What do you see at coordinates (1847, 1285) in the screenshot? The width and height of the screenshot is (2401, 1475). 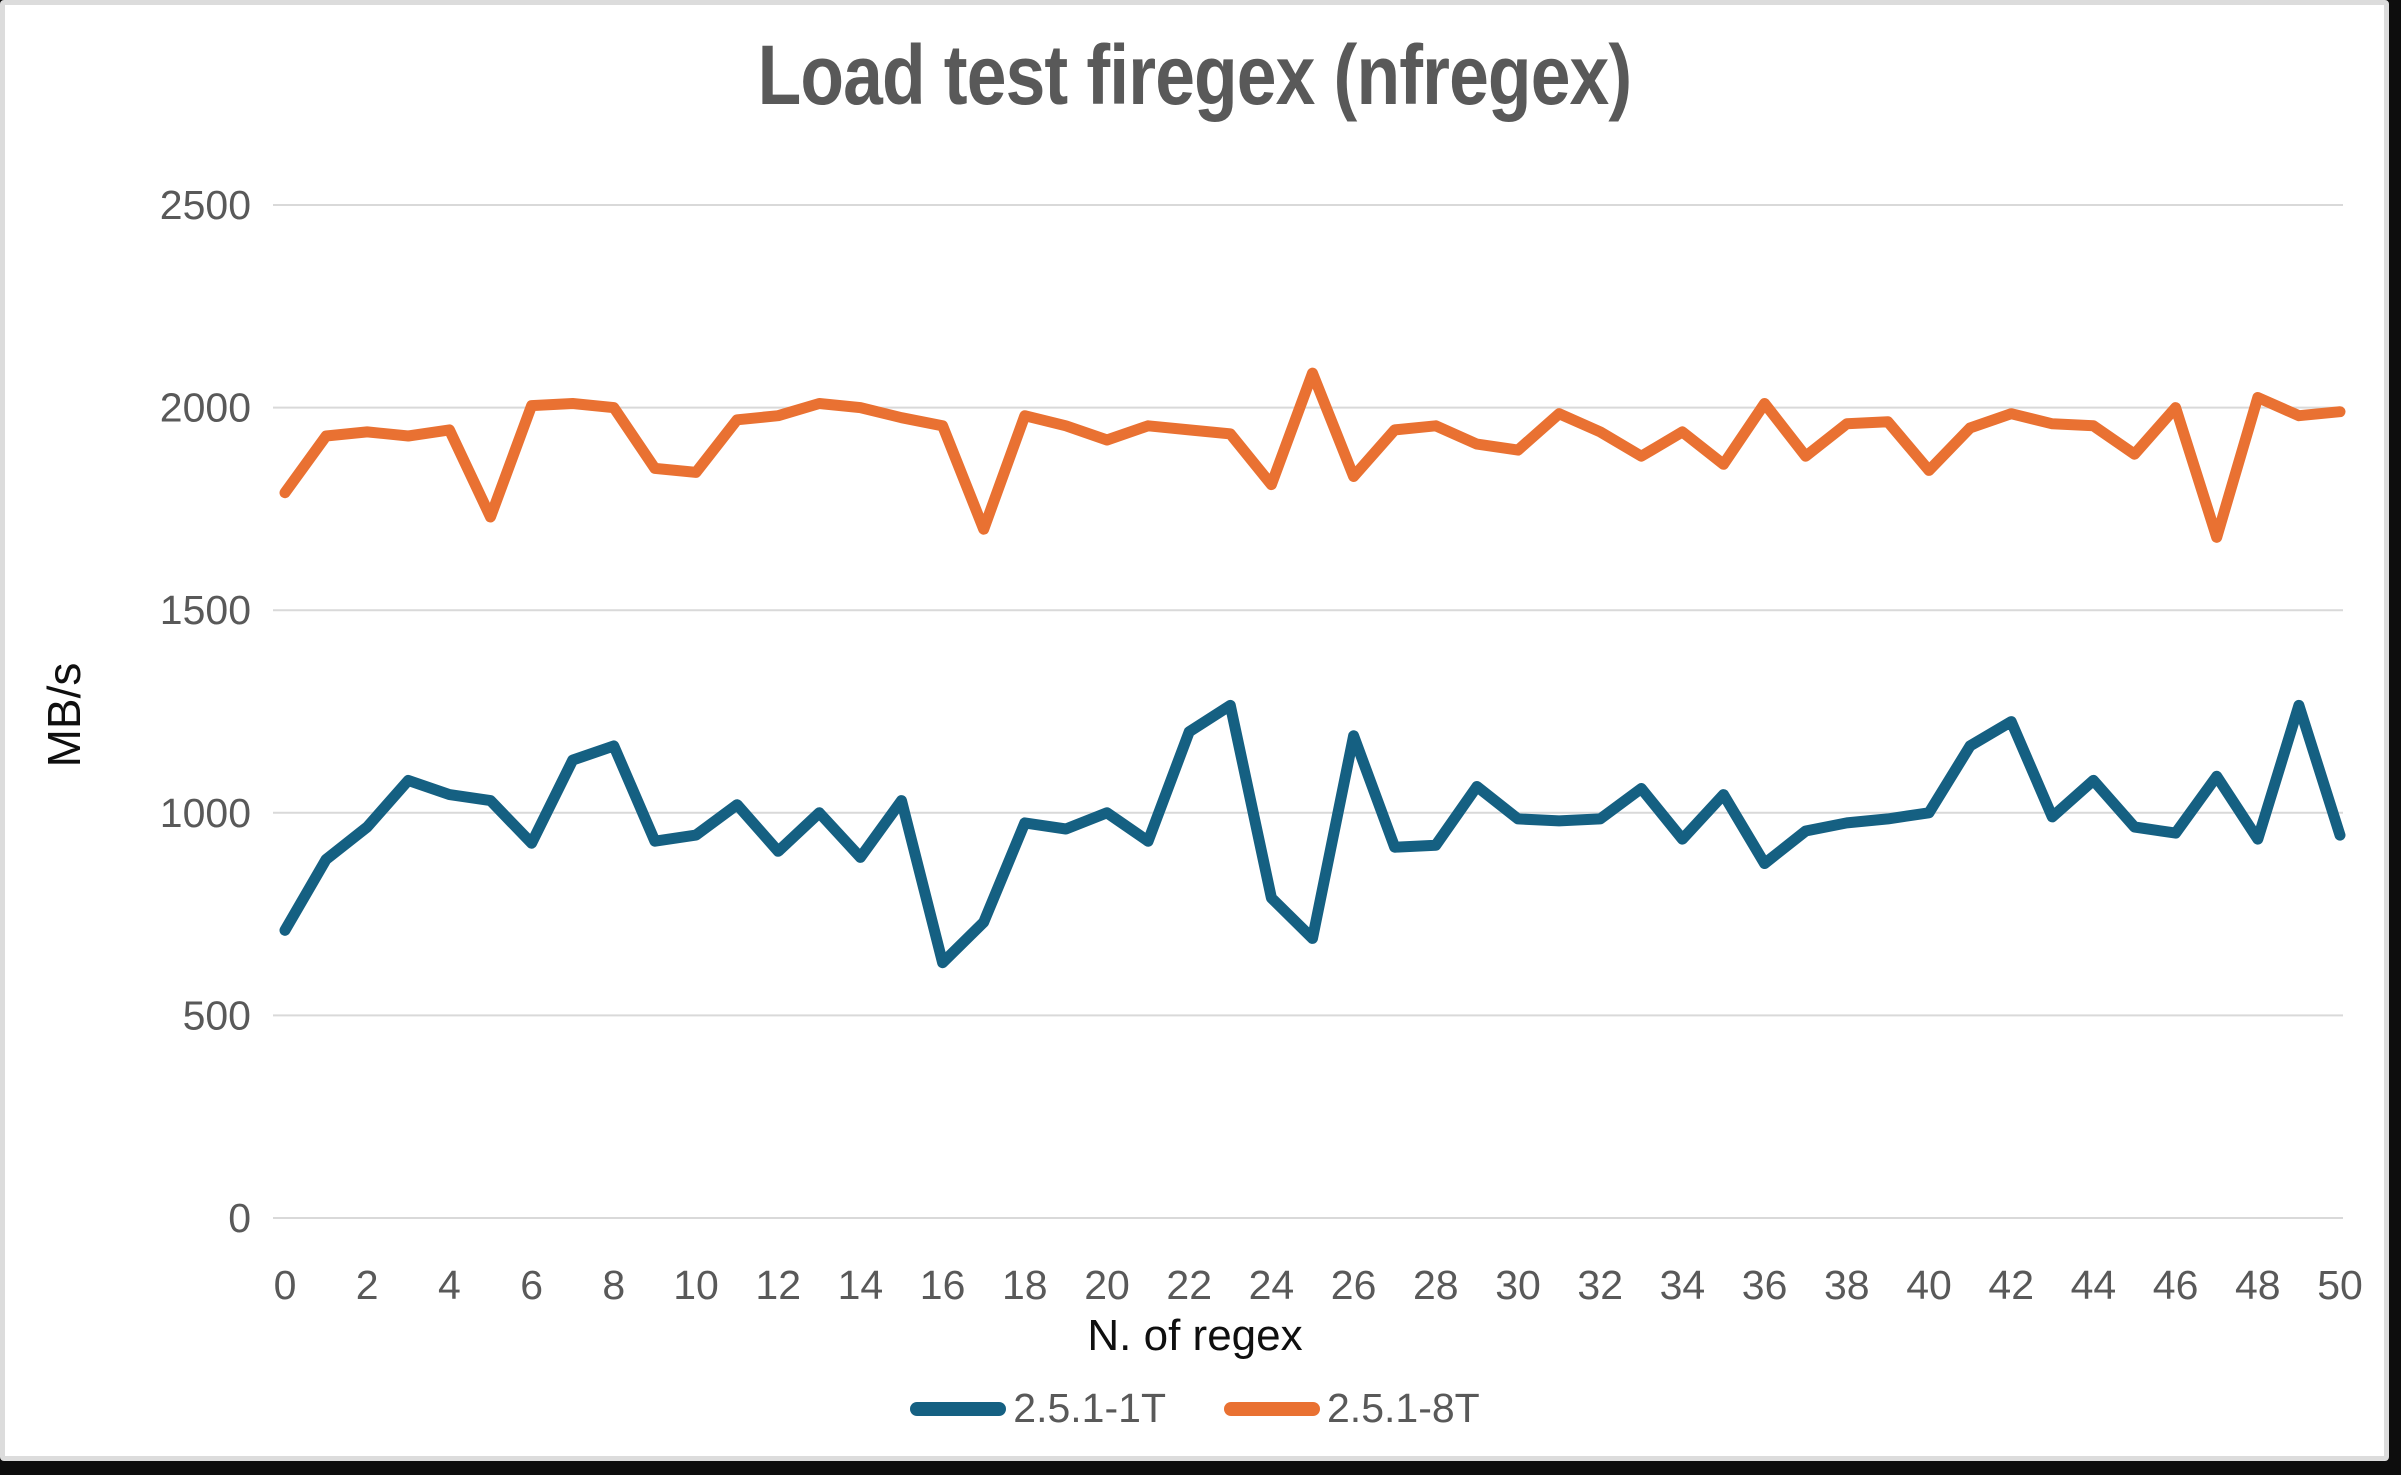 I see `x-tick-label: 38` at bounding box center [1847, 1285].